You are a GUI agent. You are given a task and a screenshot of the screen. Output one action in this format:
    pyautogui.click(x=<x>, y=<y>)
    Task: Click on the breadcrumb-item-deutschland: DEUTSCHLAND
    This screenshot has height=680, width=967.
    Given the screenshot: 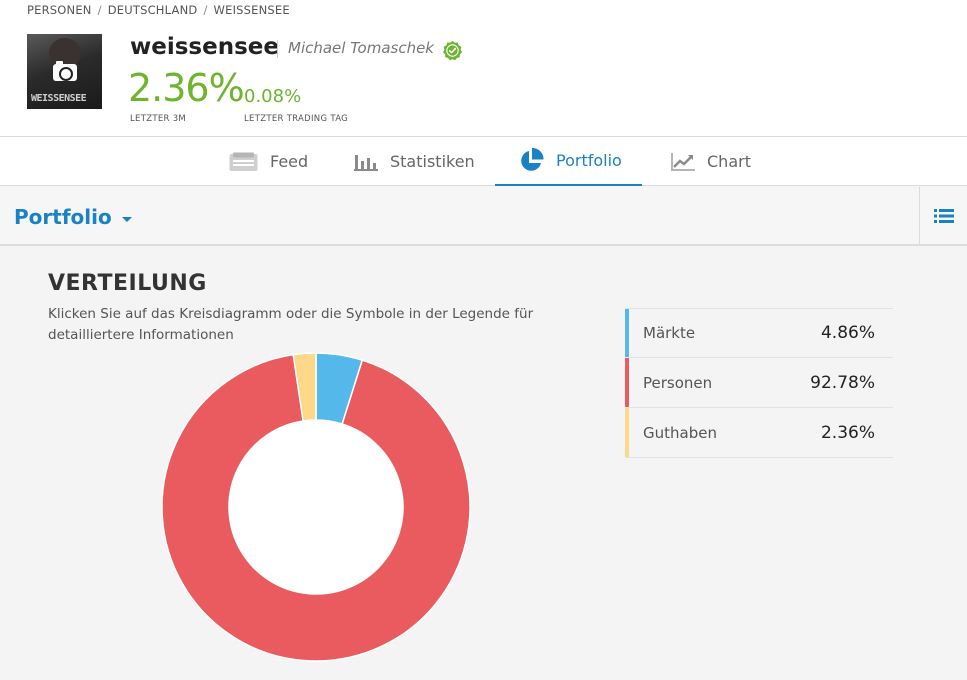 What is the action you would take?
    pyautogui.click(x=152, y=10)
    